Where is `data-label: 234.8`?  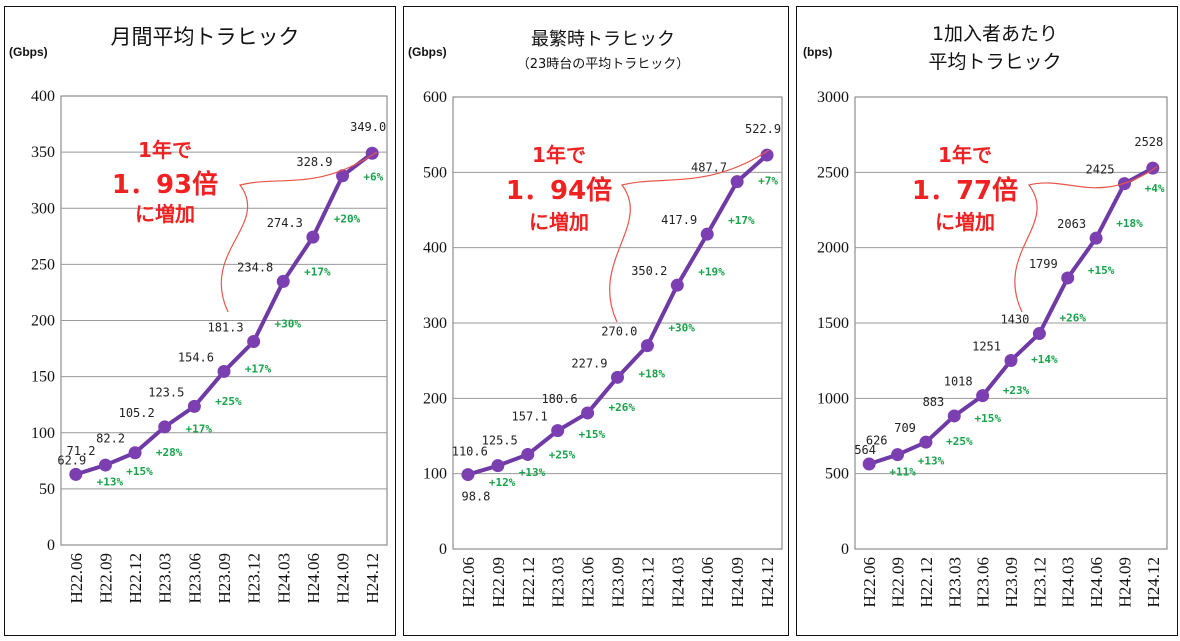 data-label: 234.8 is located at coordinates (255, 267).